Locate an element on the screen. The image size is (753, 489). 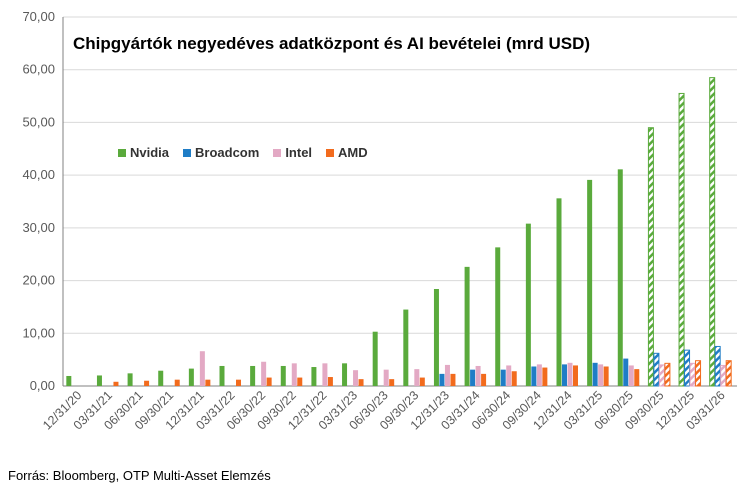
bar-broadcom-09/30/24 is located at coordinates (534, 376).